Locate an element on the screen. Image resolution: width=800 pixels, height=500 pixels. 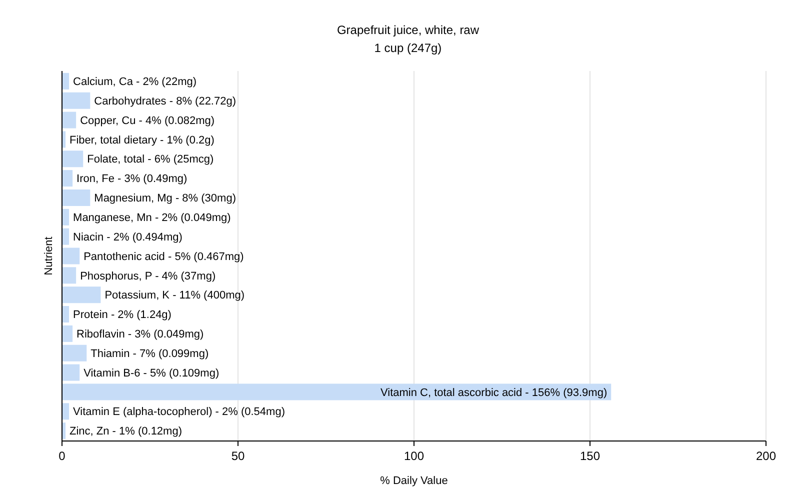
x-tick-label: 150 is located at coordinates (590, 456).